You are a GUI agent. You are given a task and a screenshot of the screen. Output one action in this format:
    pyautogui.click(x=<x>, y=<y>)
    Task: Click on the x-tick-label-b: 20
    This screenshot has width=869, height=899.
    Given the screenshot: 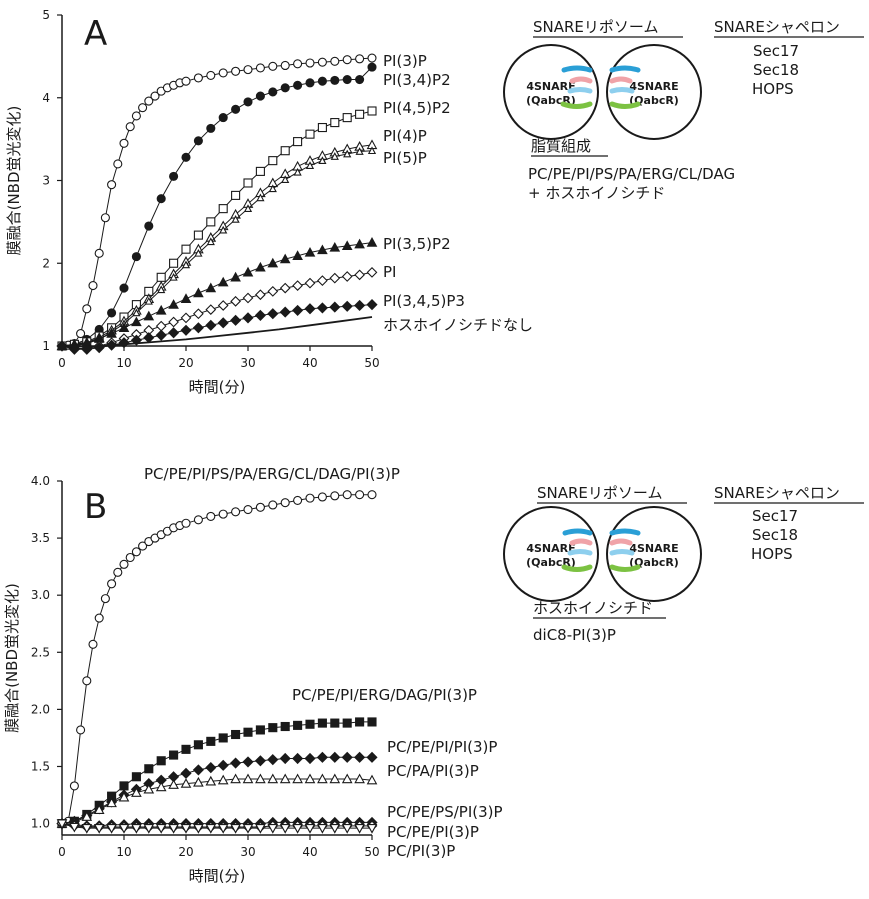 What is the action you would take?
    pyautogui.click(x=185, y=852)
    